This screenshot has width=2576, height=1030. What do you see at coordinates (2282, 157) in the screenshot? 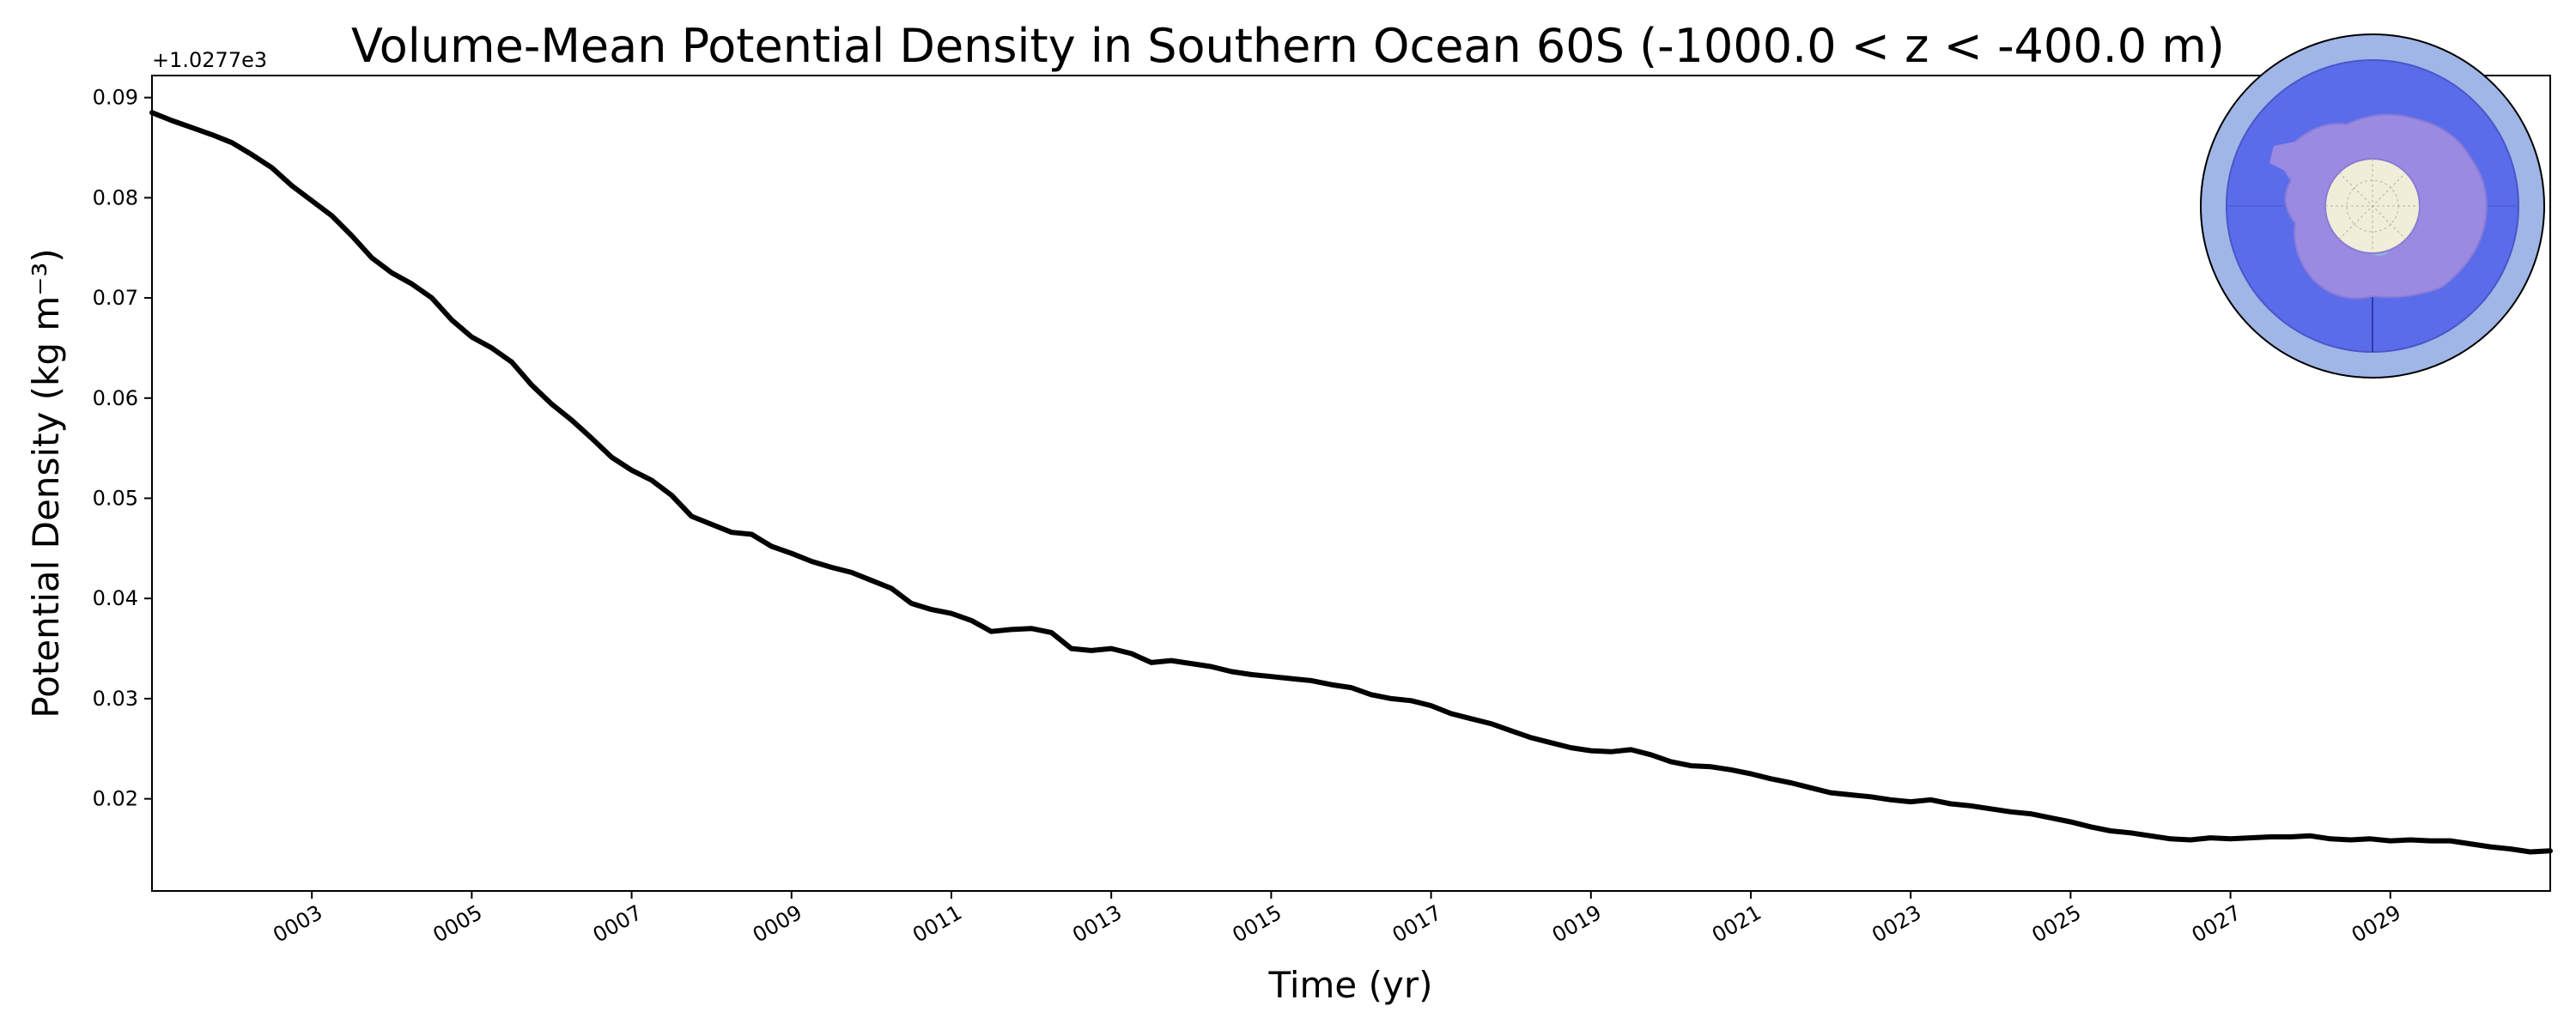
I see `antarctic-peninsula` at bounding box center [2282, 157].